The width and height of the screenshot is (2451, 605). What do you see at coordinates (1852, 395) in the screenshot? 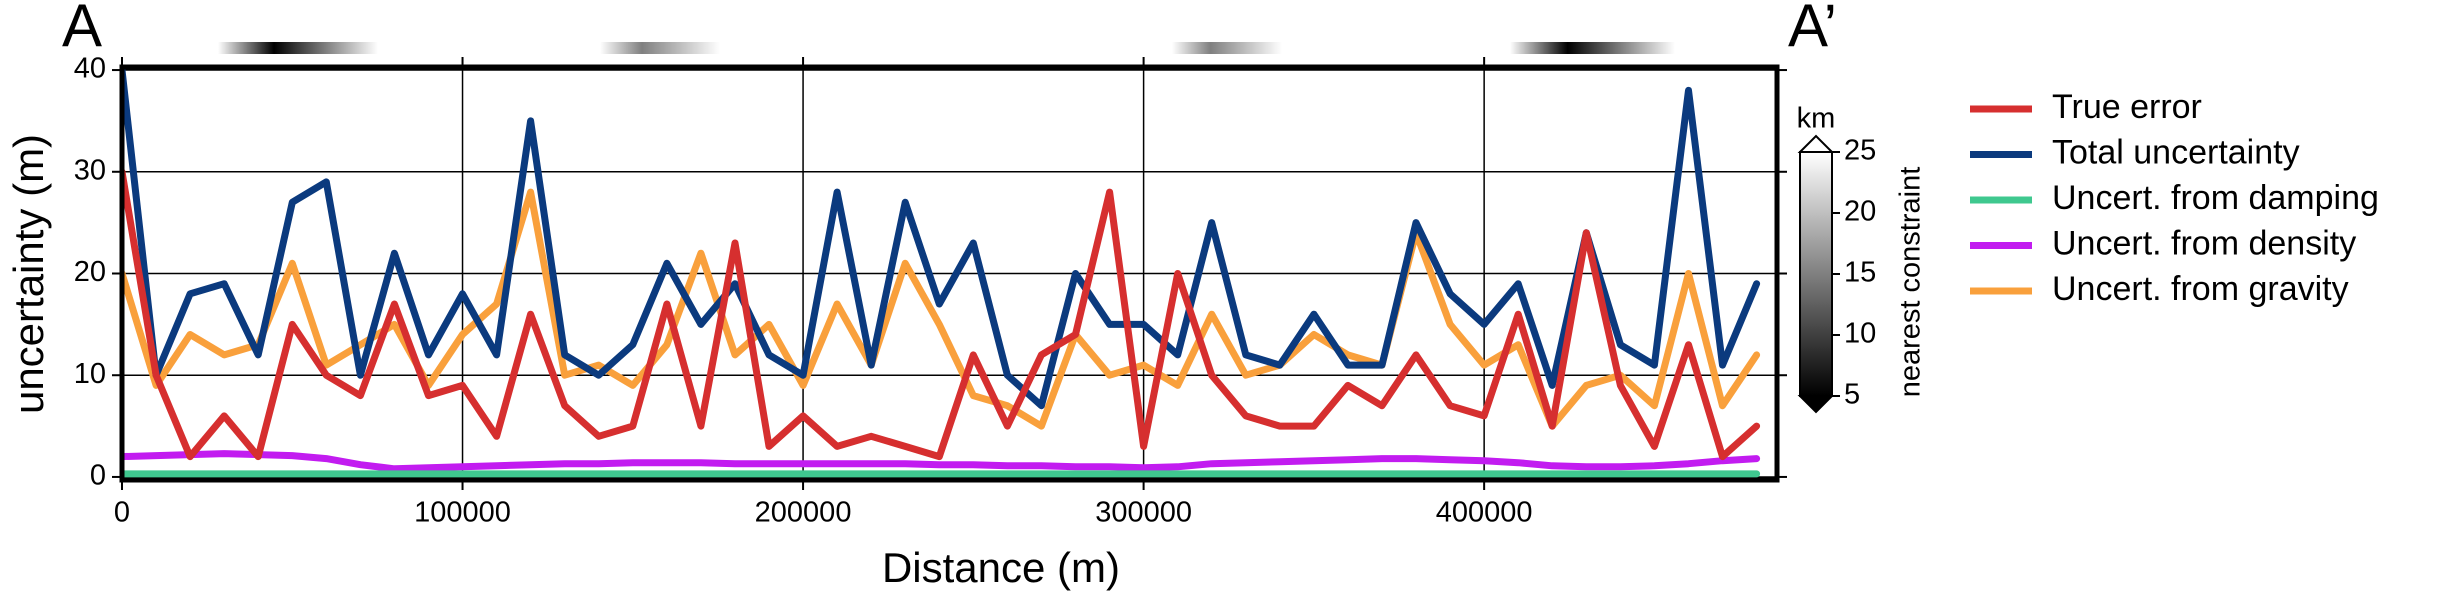
I see `colorbar-tick-label: 5` at bounding box center [1852, 395].